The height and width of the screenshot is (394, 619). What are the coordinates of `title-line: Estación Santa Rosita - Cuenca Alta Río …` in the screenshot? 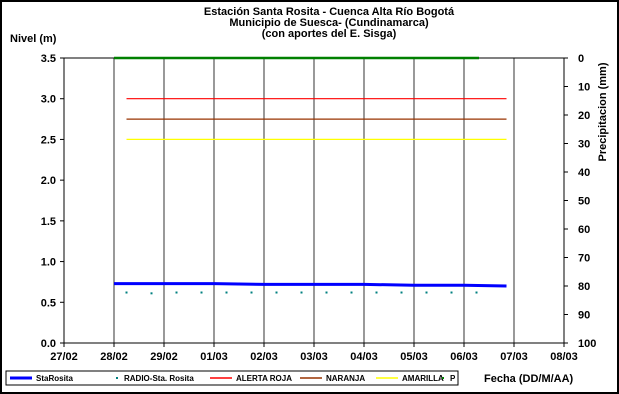 It's located at (329, 12).